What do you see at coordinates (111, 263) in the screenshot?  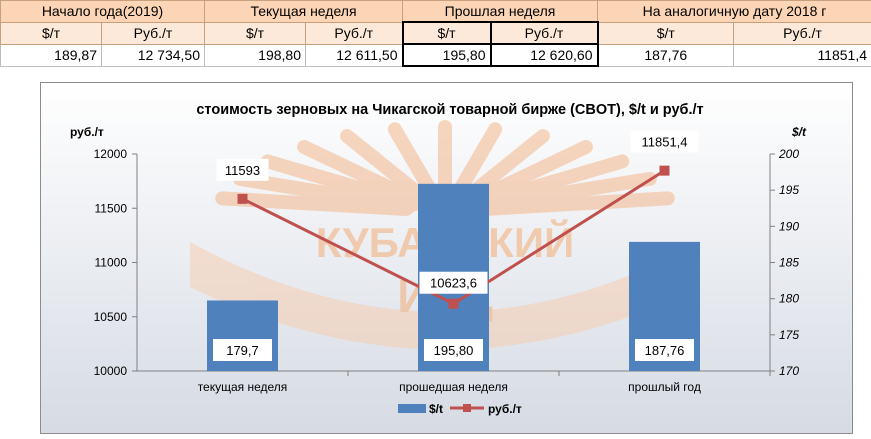 I see `y-left-tick-label: 11000` at bounding box center [111, 263].